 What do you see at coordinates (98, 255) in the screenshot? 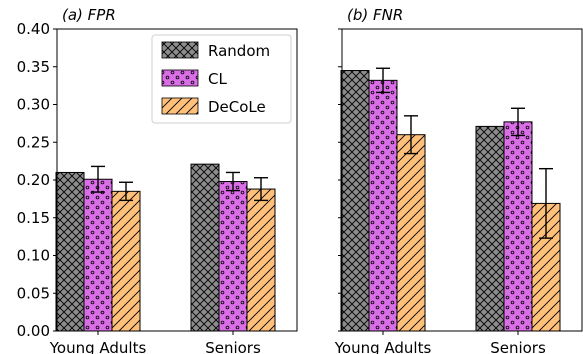
I see `bar-fpr-cl-young-adults` at bounding box center [98, 255].